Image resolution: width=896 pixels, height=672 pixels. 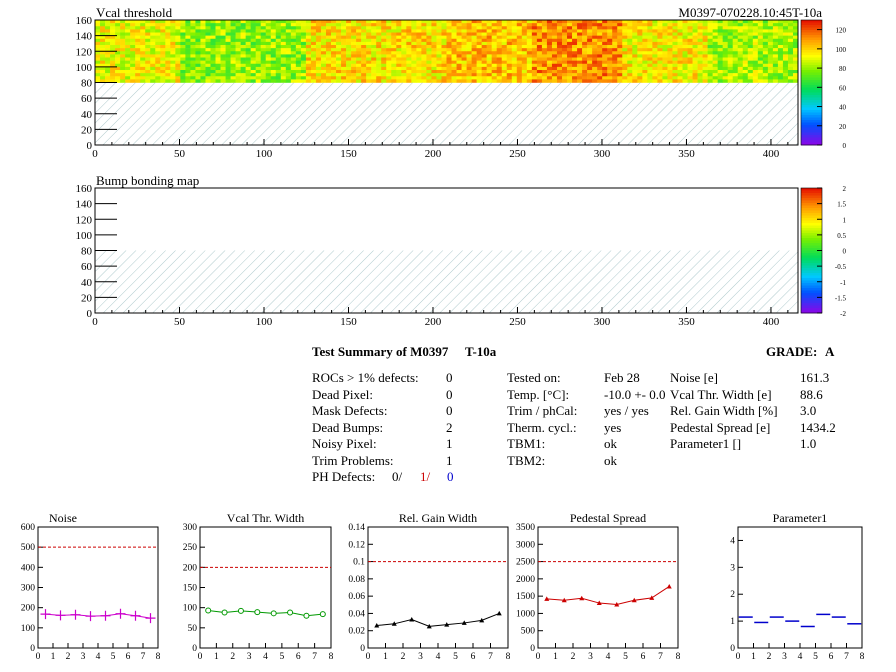 I want to click on chart-x-tick-label: 5, so click(x=815, y=657).